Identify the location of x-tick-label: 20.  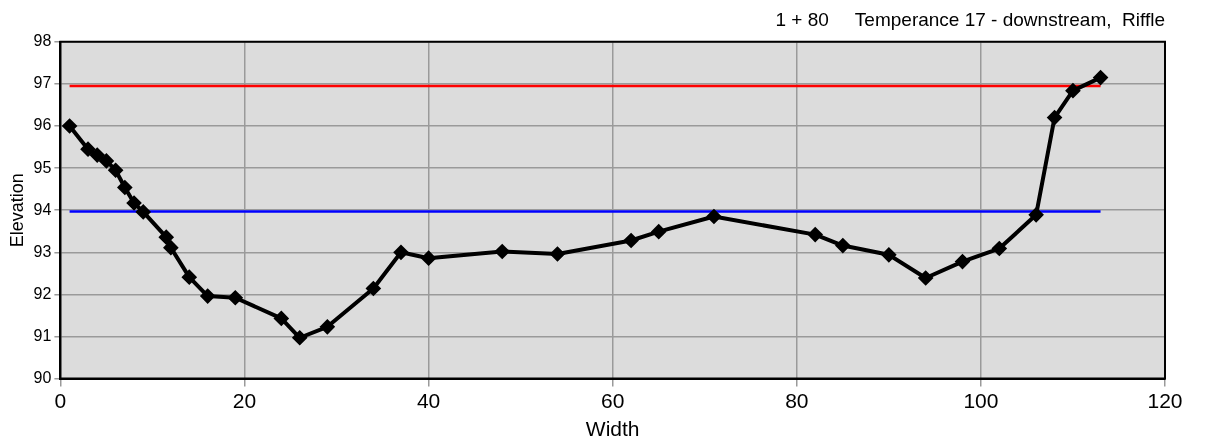
(244, 400).